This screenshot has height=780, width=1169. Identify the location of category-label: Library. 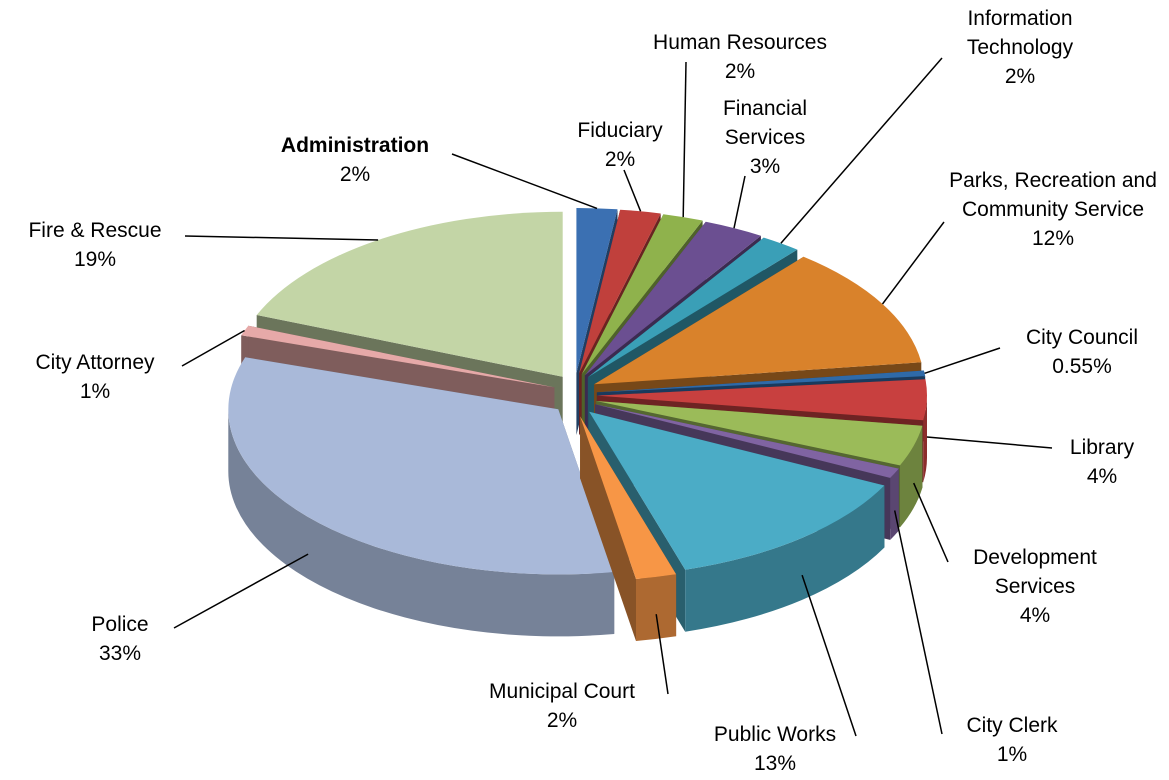
(1102, 447).